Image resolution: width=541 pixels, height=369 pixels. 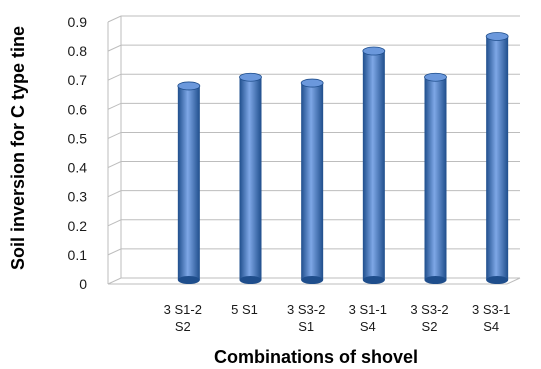 I want to click on y-tick-label: 0.7, so click(x=78, y=80).